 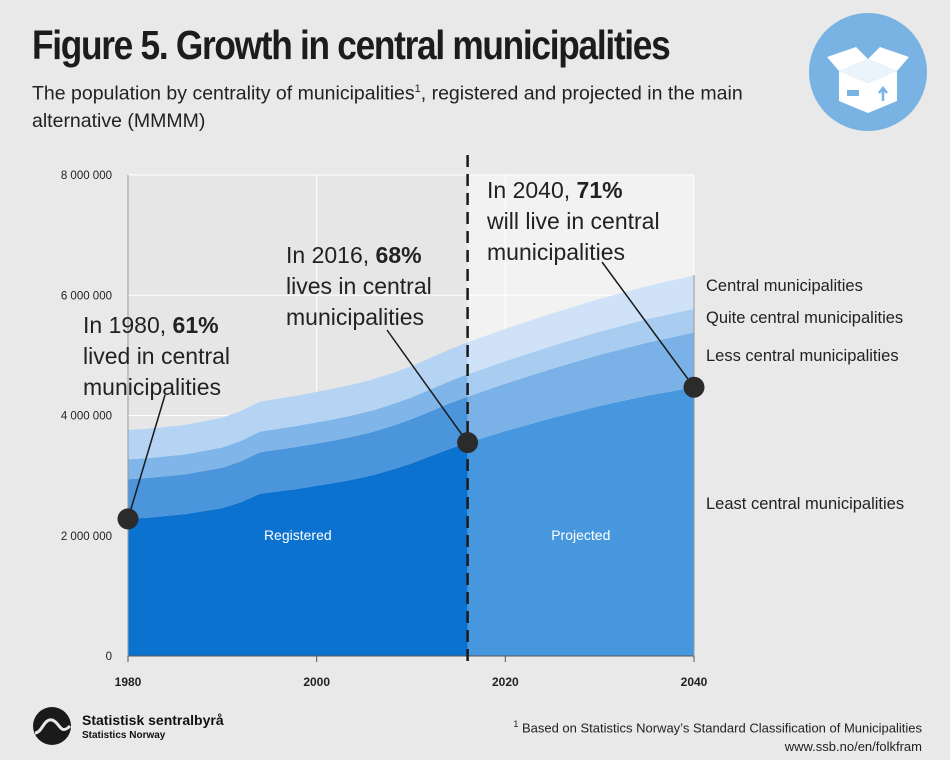 I want to click on annotation-line2: lived in central, so click(x=156, y=356).